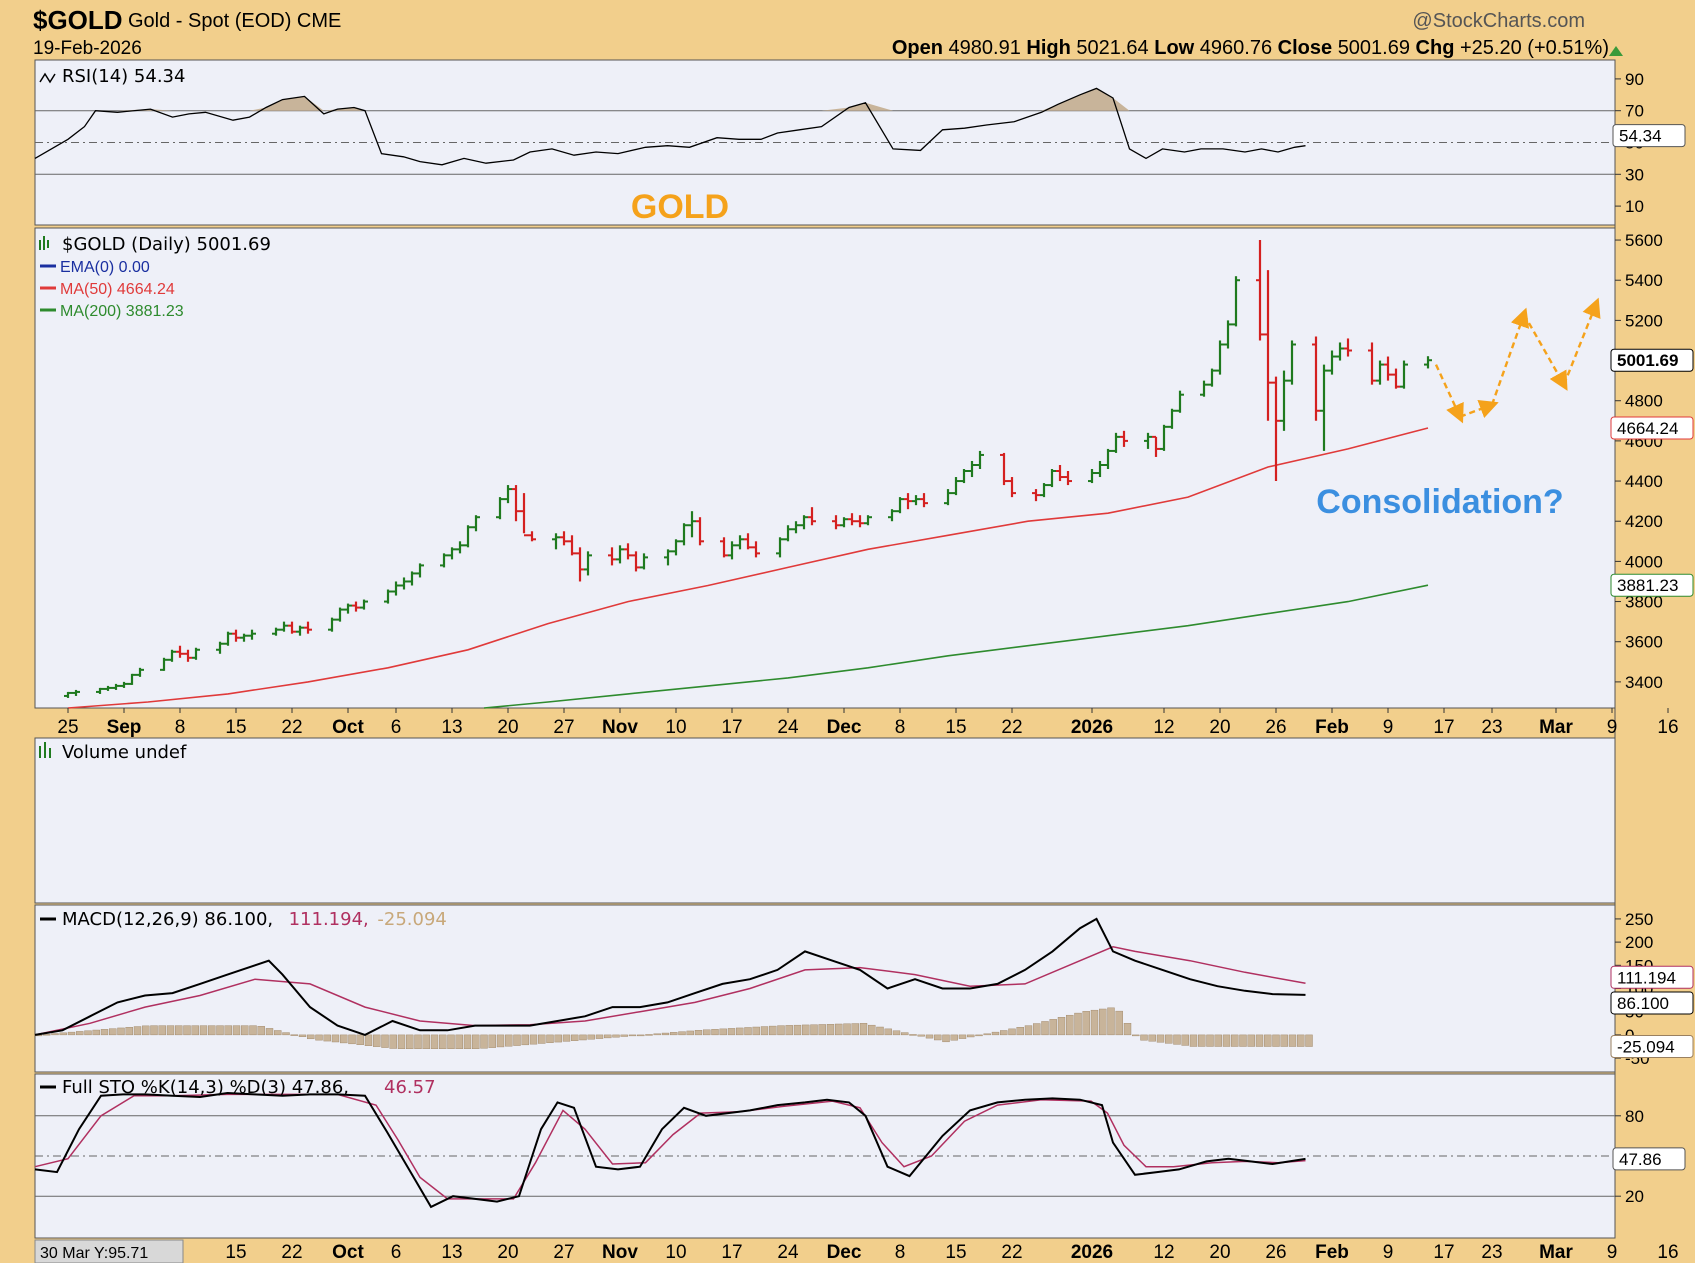 Image resolution: width=1695 pixels, height=1263 pixels. I want to click on price-tag, so click(1652, 585).